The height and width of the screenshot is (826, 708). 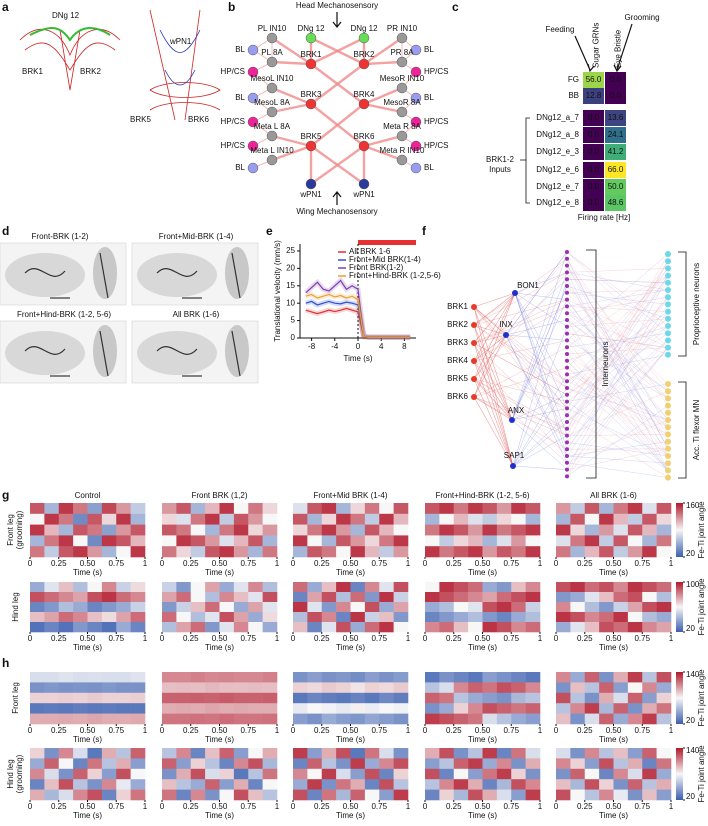 What do you see at coordinates (557, 151) in the screenshot?
I see `row-label: DNg12_e_3` at bounding box center [557, 151].